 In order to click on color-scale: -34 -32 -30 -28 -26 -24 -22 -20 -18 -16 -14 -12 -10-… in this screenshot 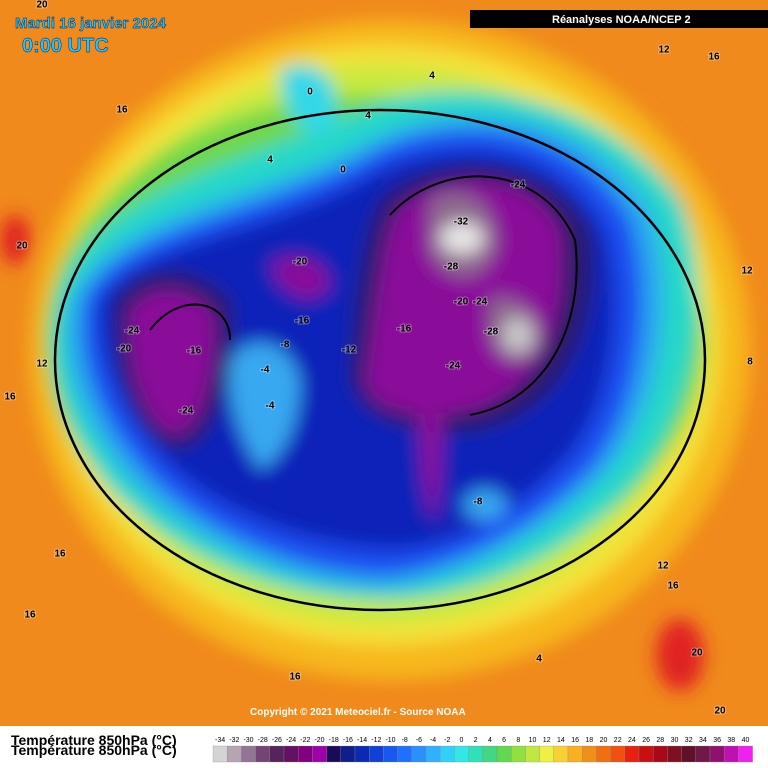, I will do `click(482, 750)`.